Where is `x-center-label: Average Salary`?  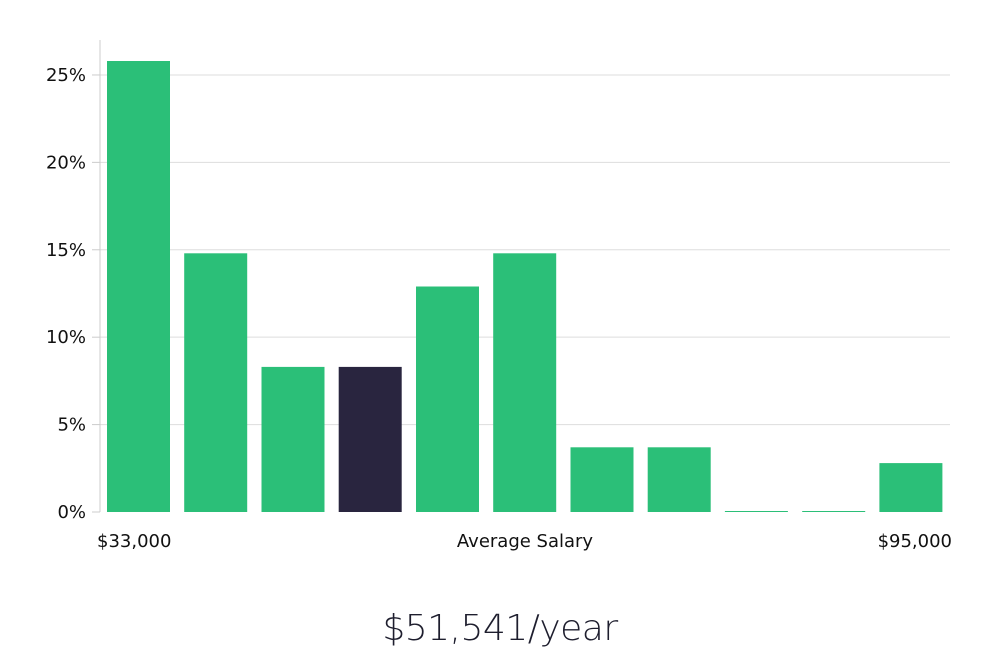 x-center-label: Average Salary is located at coordinates (525, 541).